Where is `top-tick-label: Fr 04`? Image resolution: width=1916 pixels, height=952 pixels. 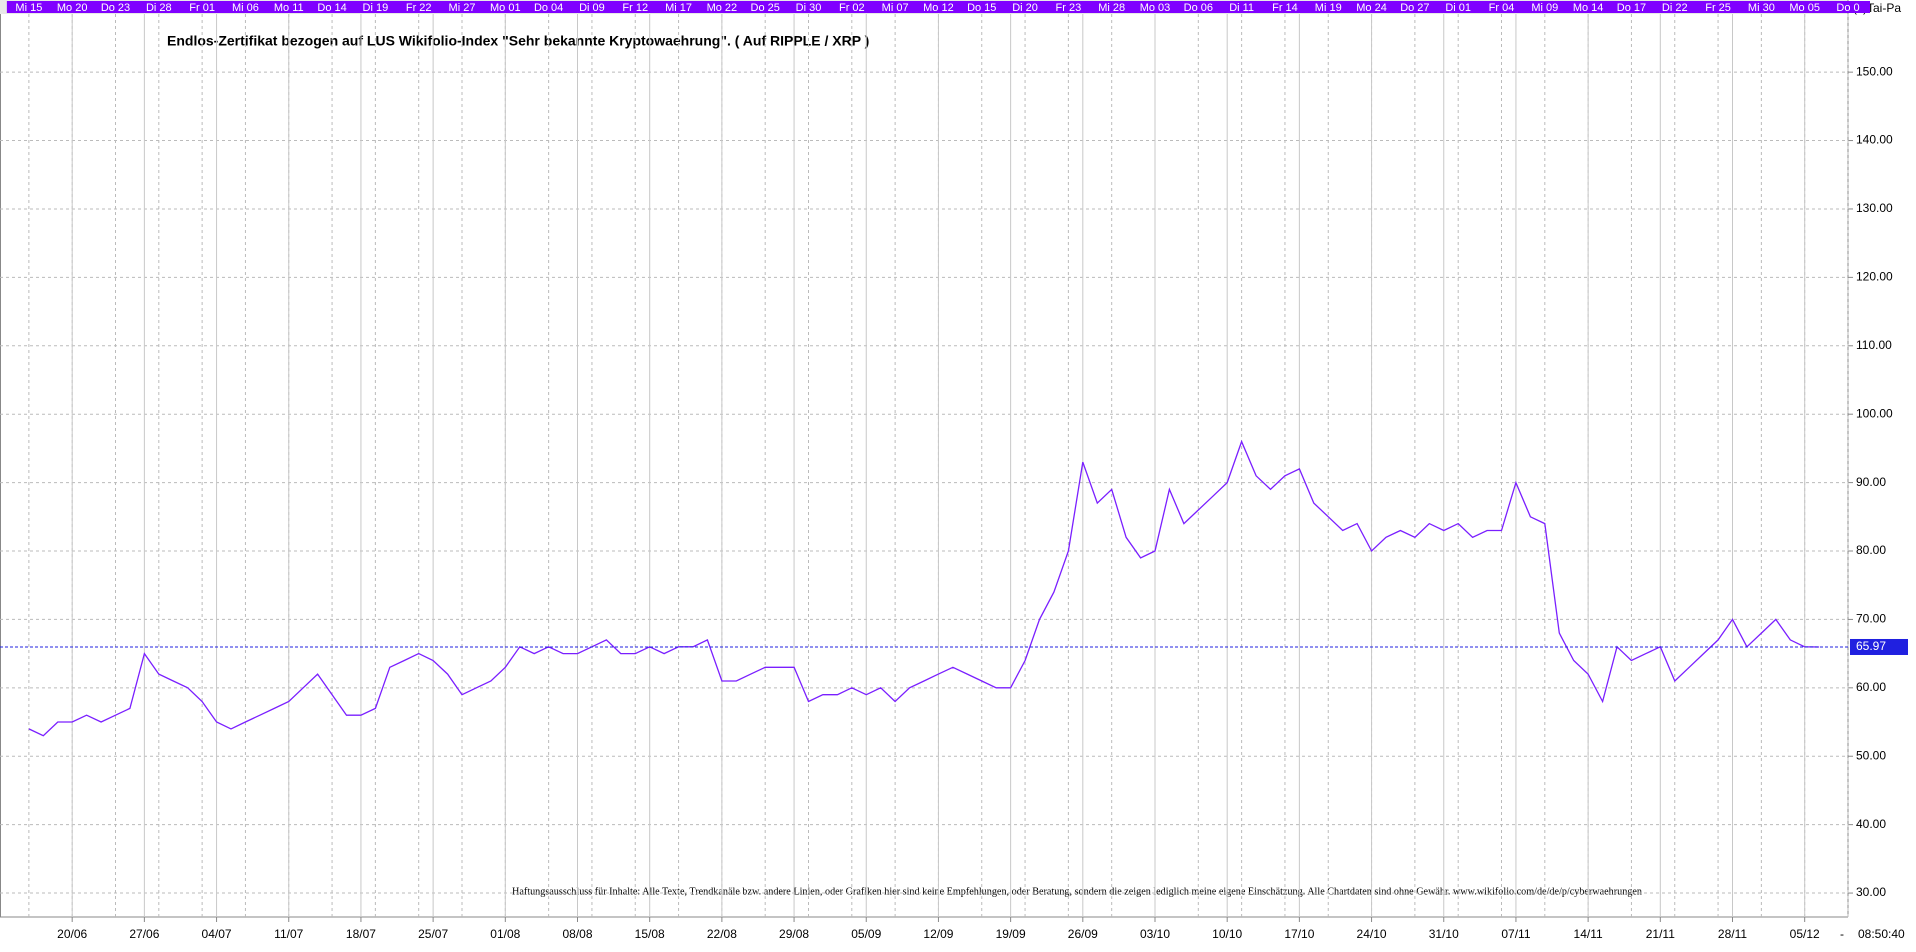 top-tick-label: Fr 04 is located at coordinates (1502, 8).